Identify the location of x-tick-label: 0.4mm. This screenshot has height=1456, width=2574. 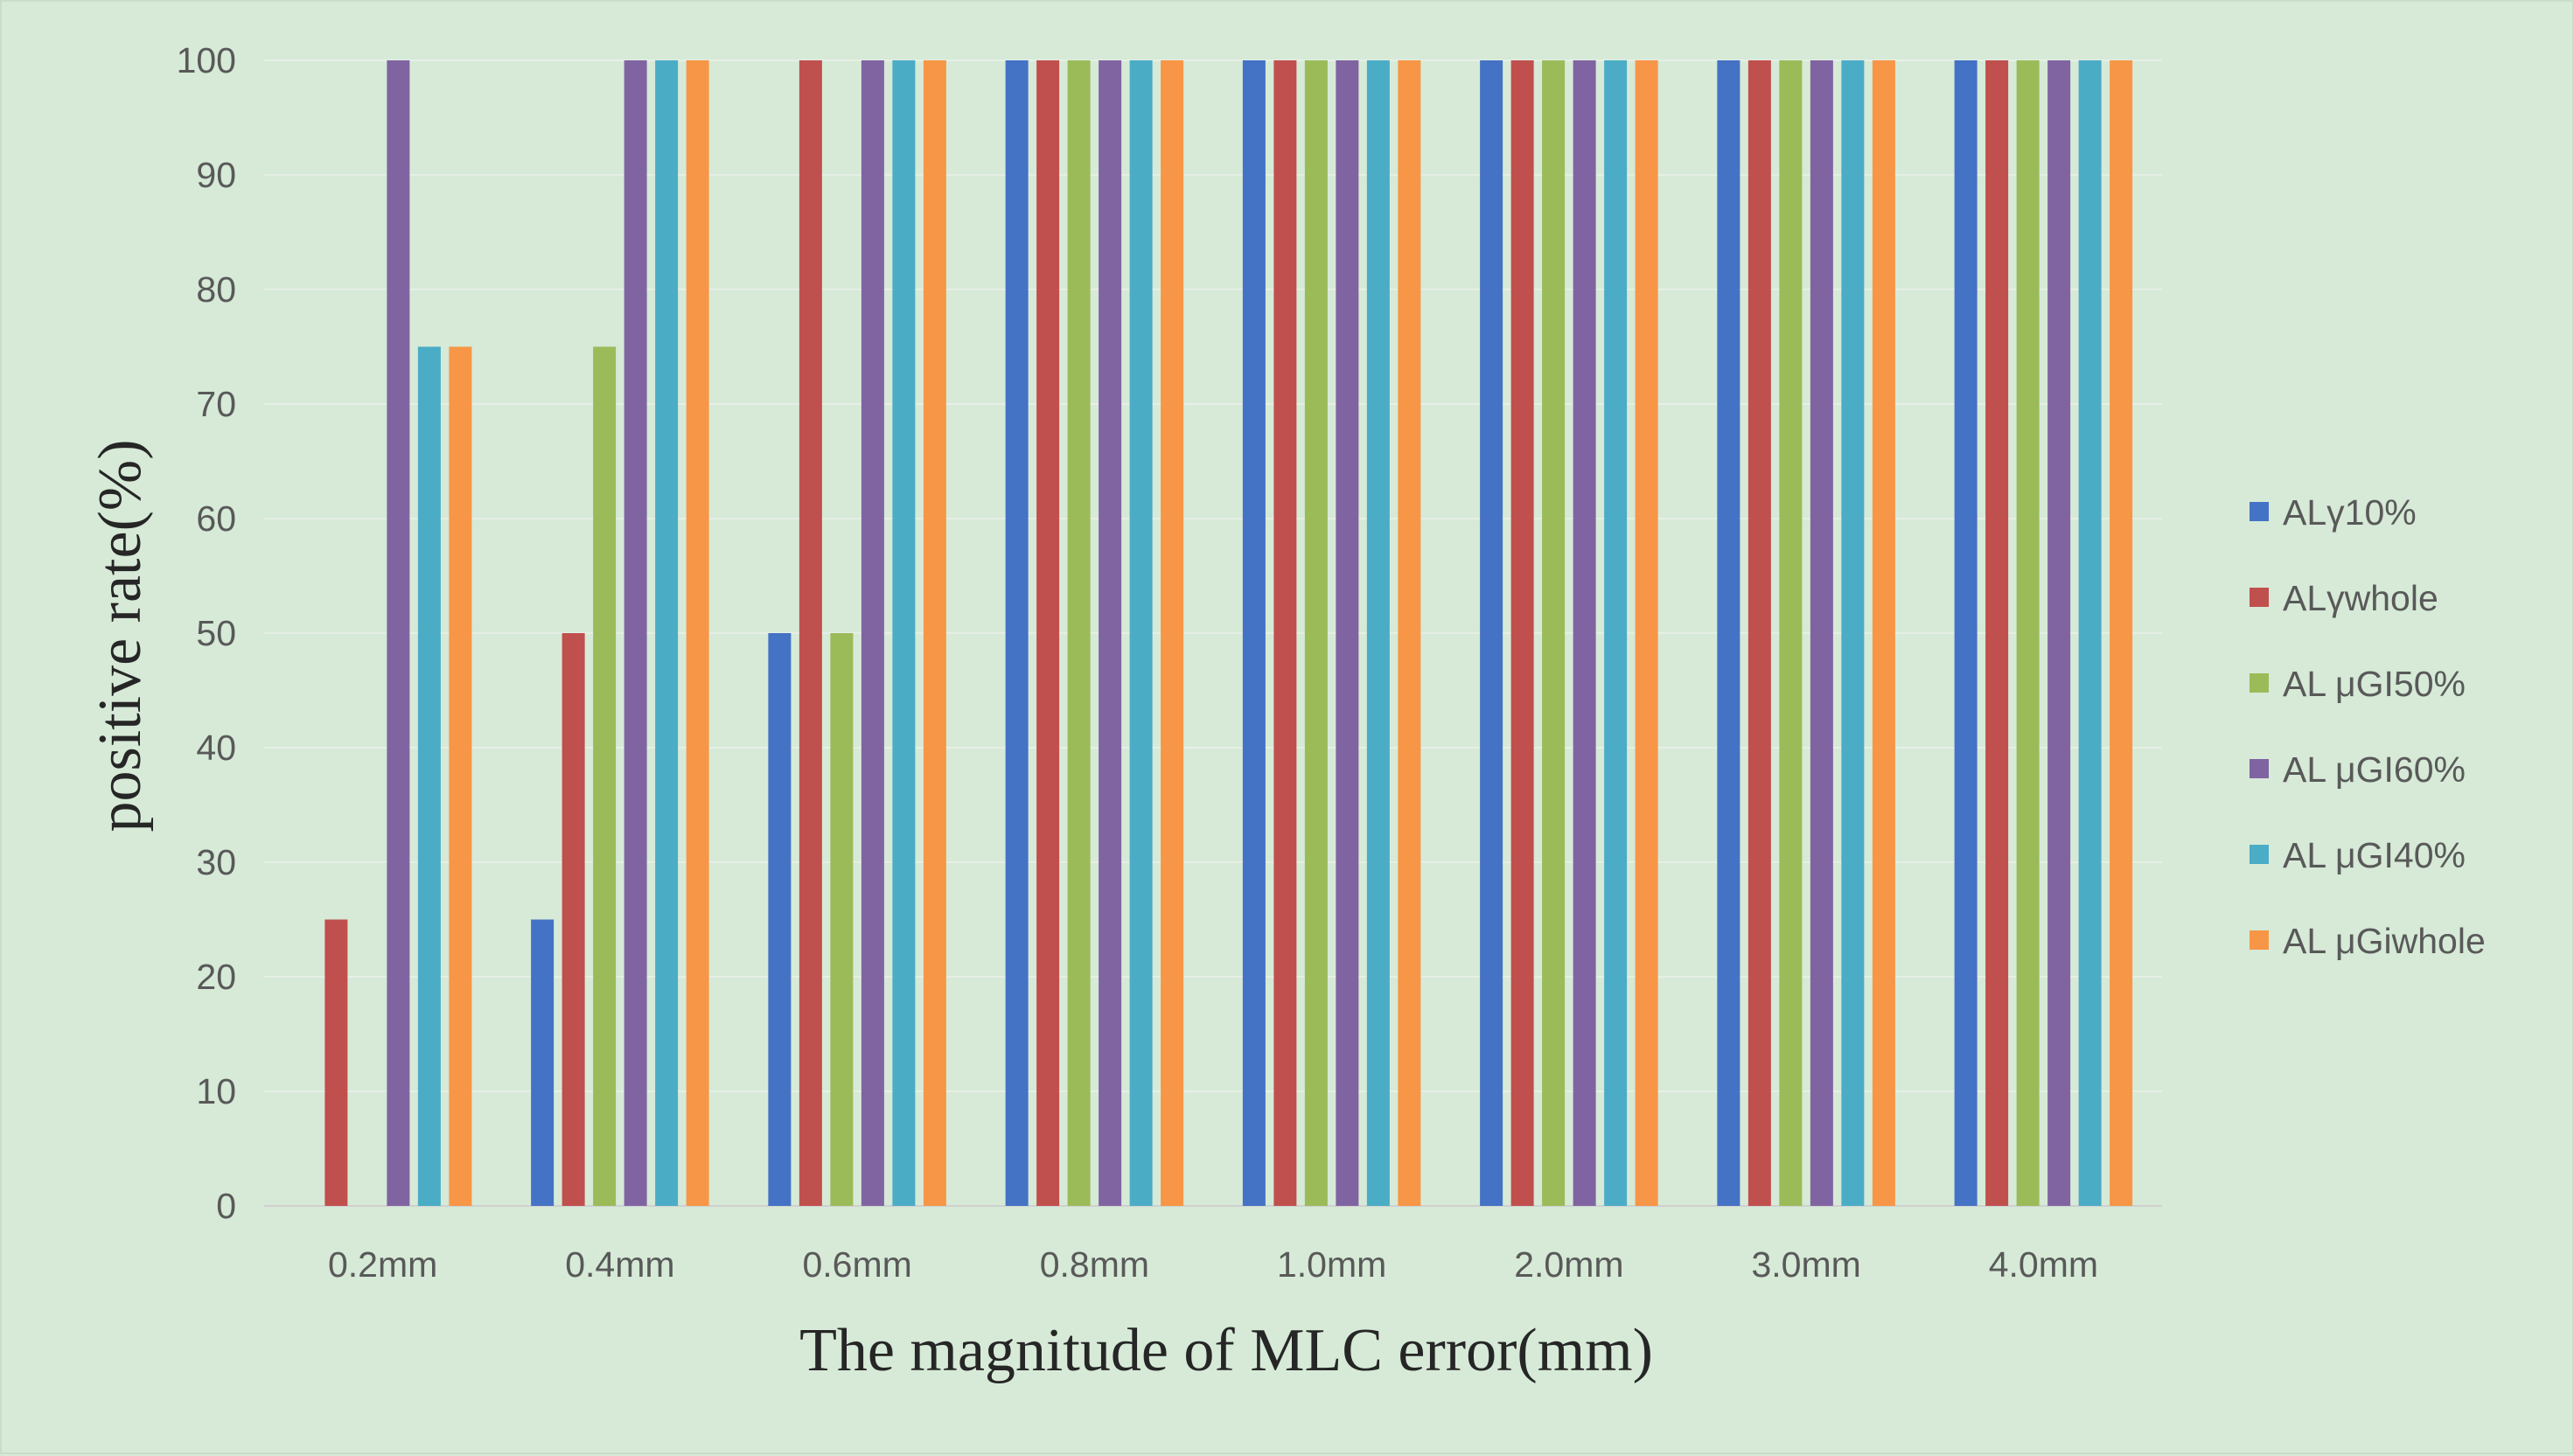
(619, 1264).